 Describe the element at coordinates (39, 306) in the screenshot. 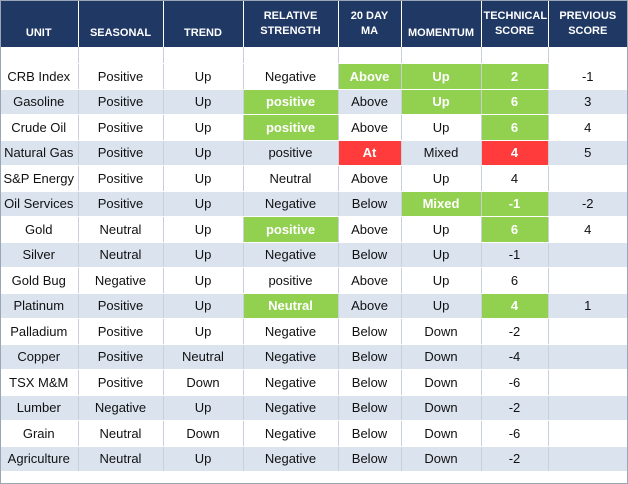

I see `unit-cell: Platinum` at that location.